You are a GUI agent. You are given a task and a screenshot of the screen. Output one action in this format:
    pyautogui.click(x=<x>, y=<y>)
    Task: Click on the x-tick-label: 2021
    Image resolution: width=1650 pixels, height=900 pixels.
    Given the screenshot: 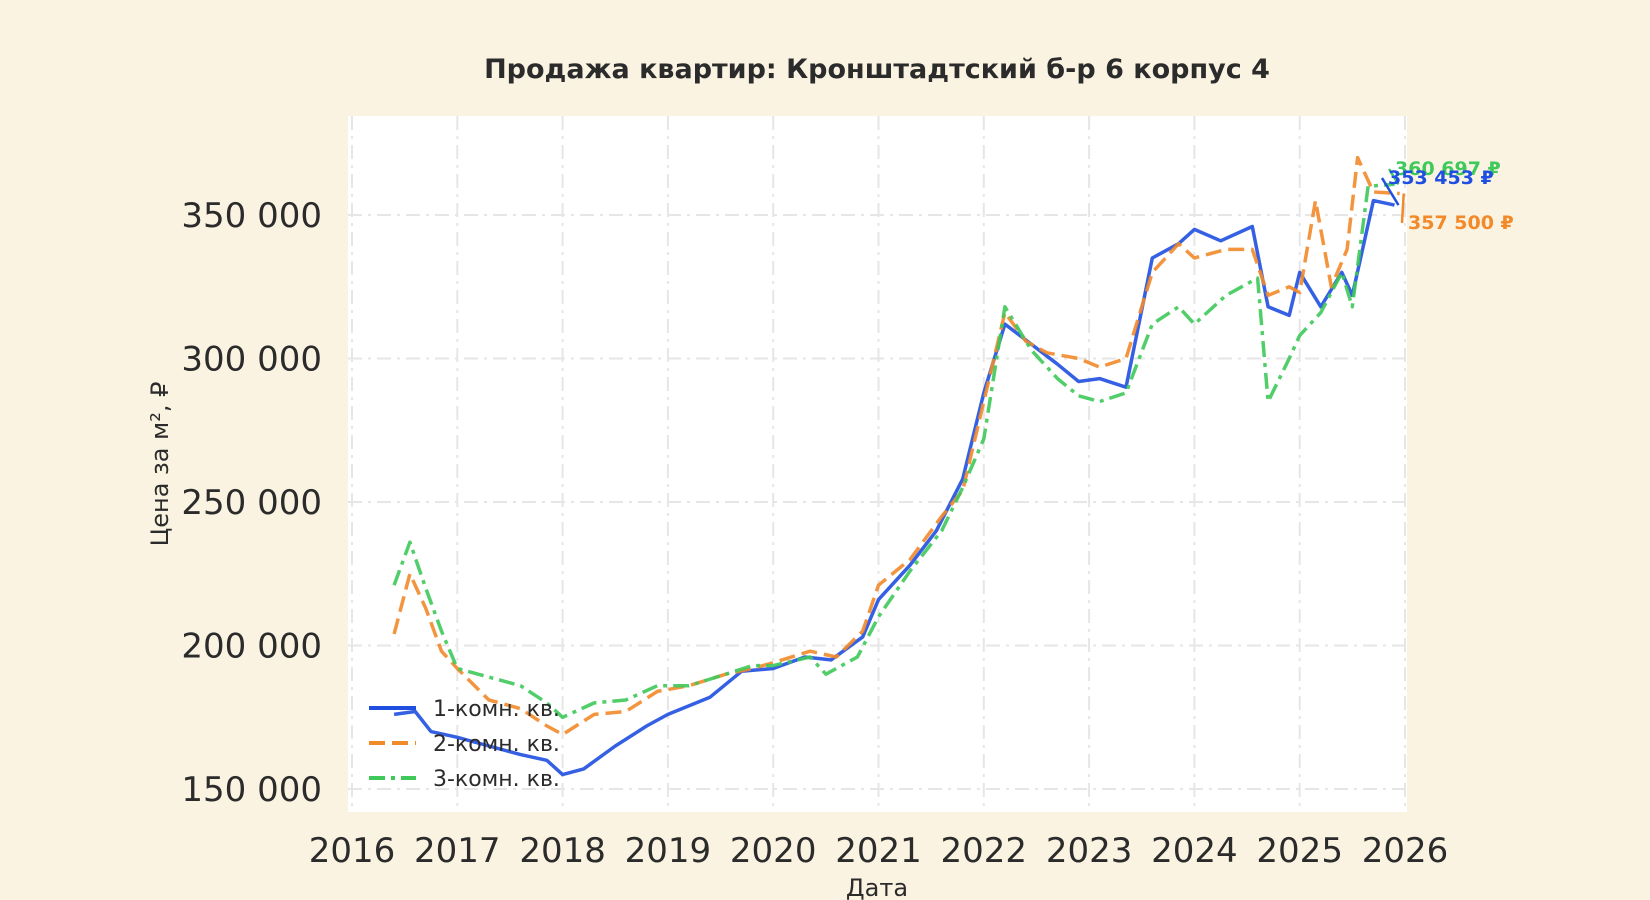 What is the action you would take?
    pyautogui.click(x=878, y=851)
    